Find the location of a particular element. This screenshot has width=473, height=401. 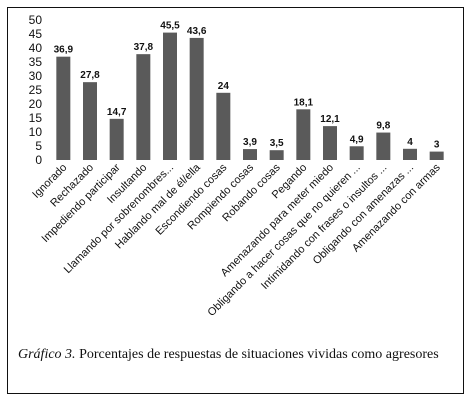

y-tick-label: 10 is located at coordinates (36, 132).